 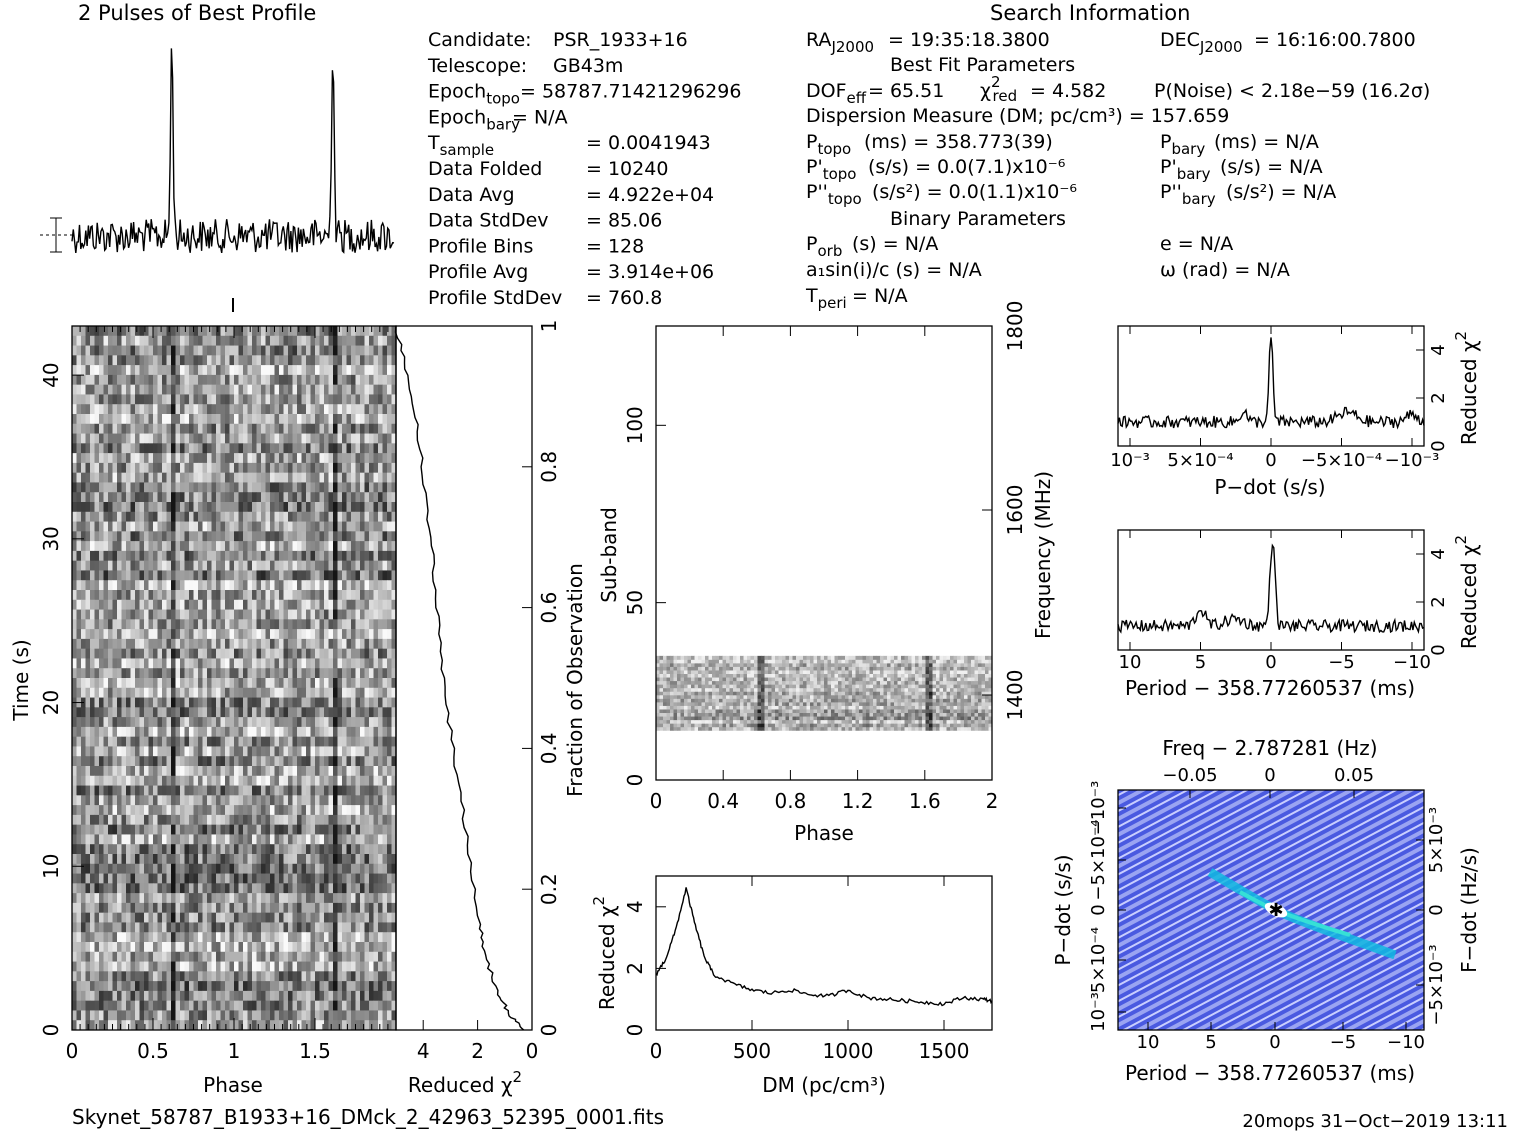 What do you see at coordinates (1292, 91) in the screenshot?
I see `pnoise-value: P(Noise) < 2.18e−59 (16.2σ)` at bounding box center [1292, 91].